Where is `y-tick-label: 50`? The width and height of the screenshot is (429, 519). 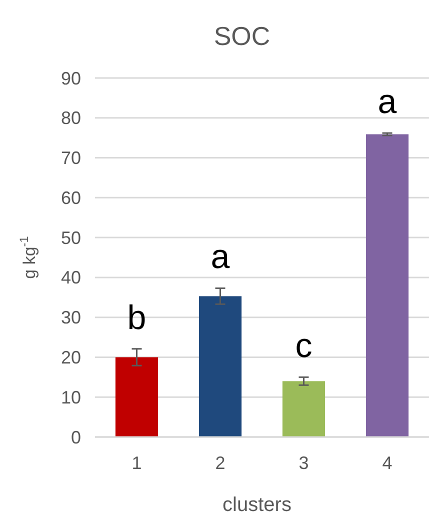
y-tick-label: 50 is located at coordinates (70, 238).